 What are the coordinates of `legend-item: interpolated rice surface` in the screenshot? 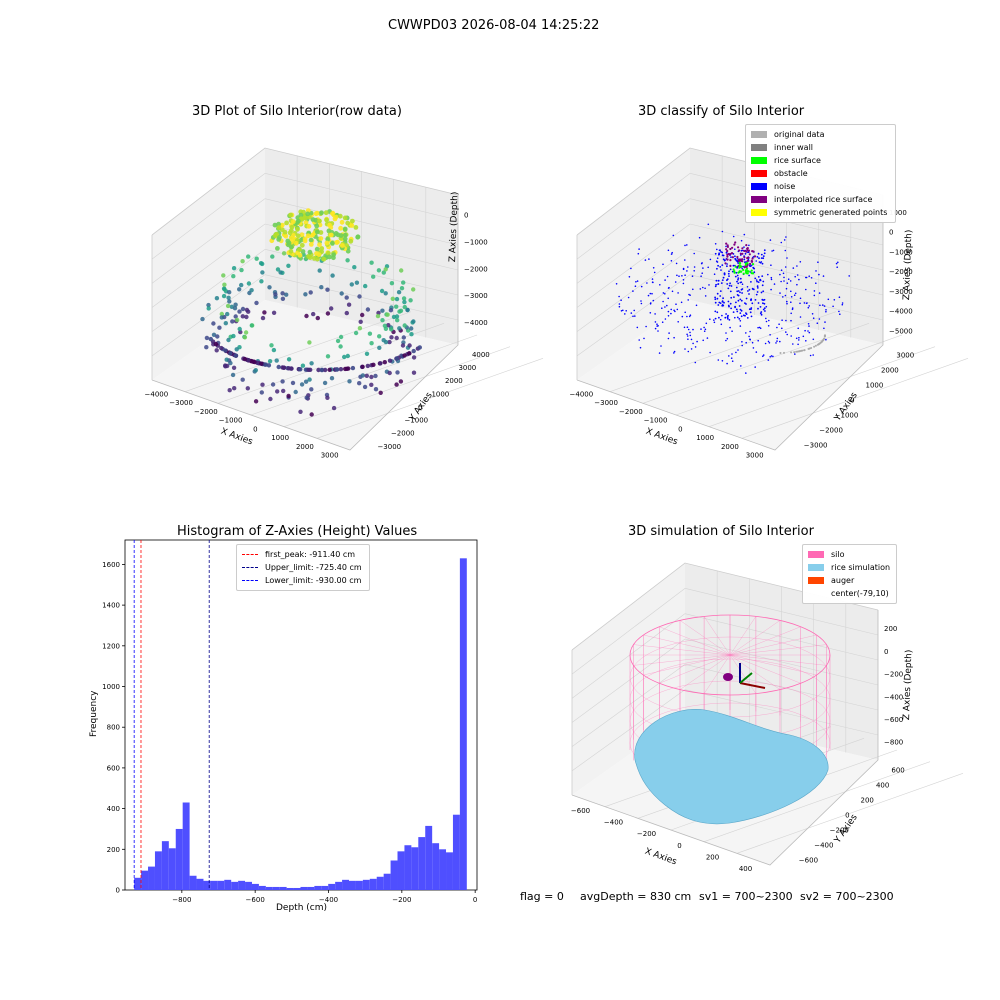 It's located at (820, 199).